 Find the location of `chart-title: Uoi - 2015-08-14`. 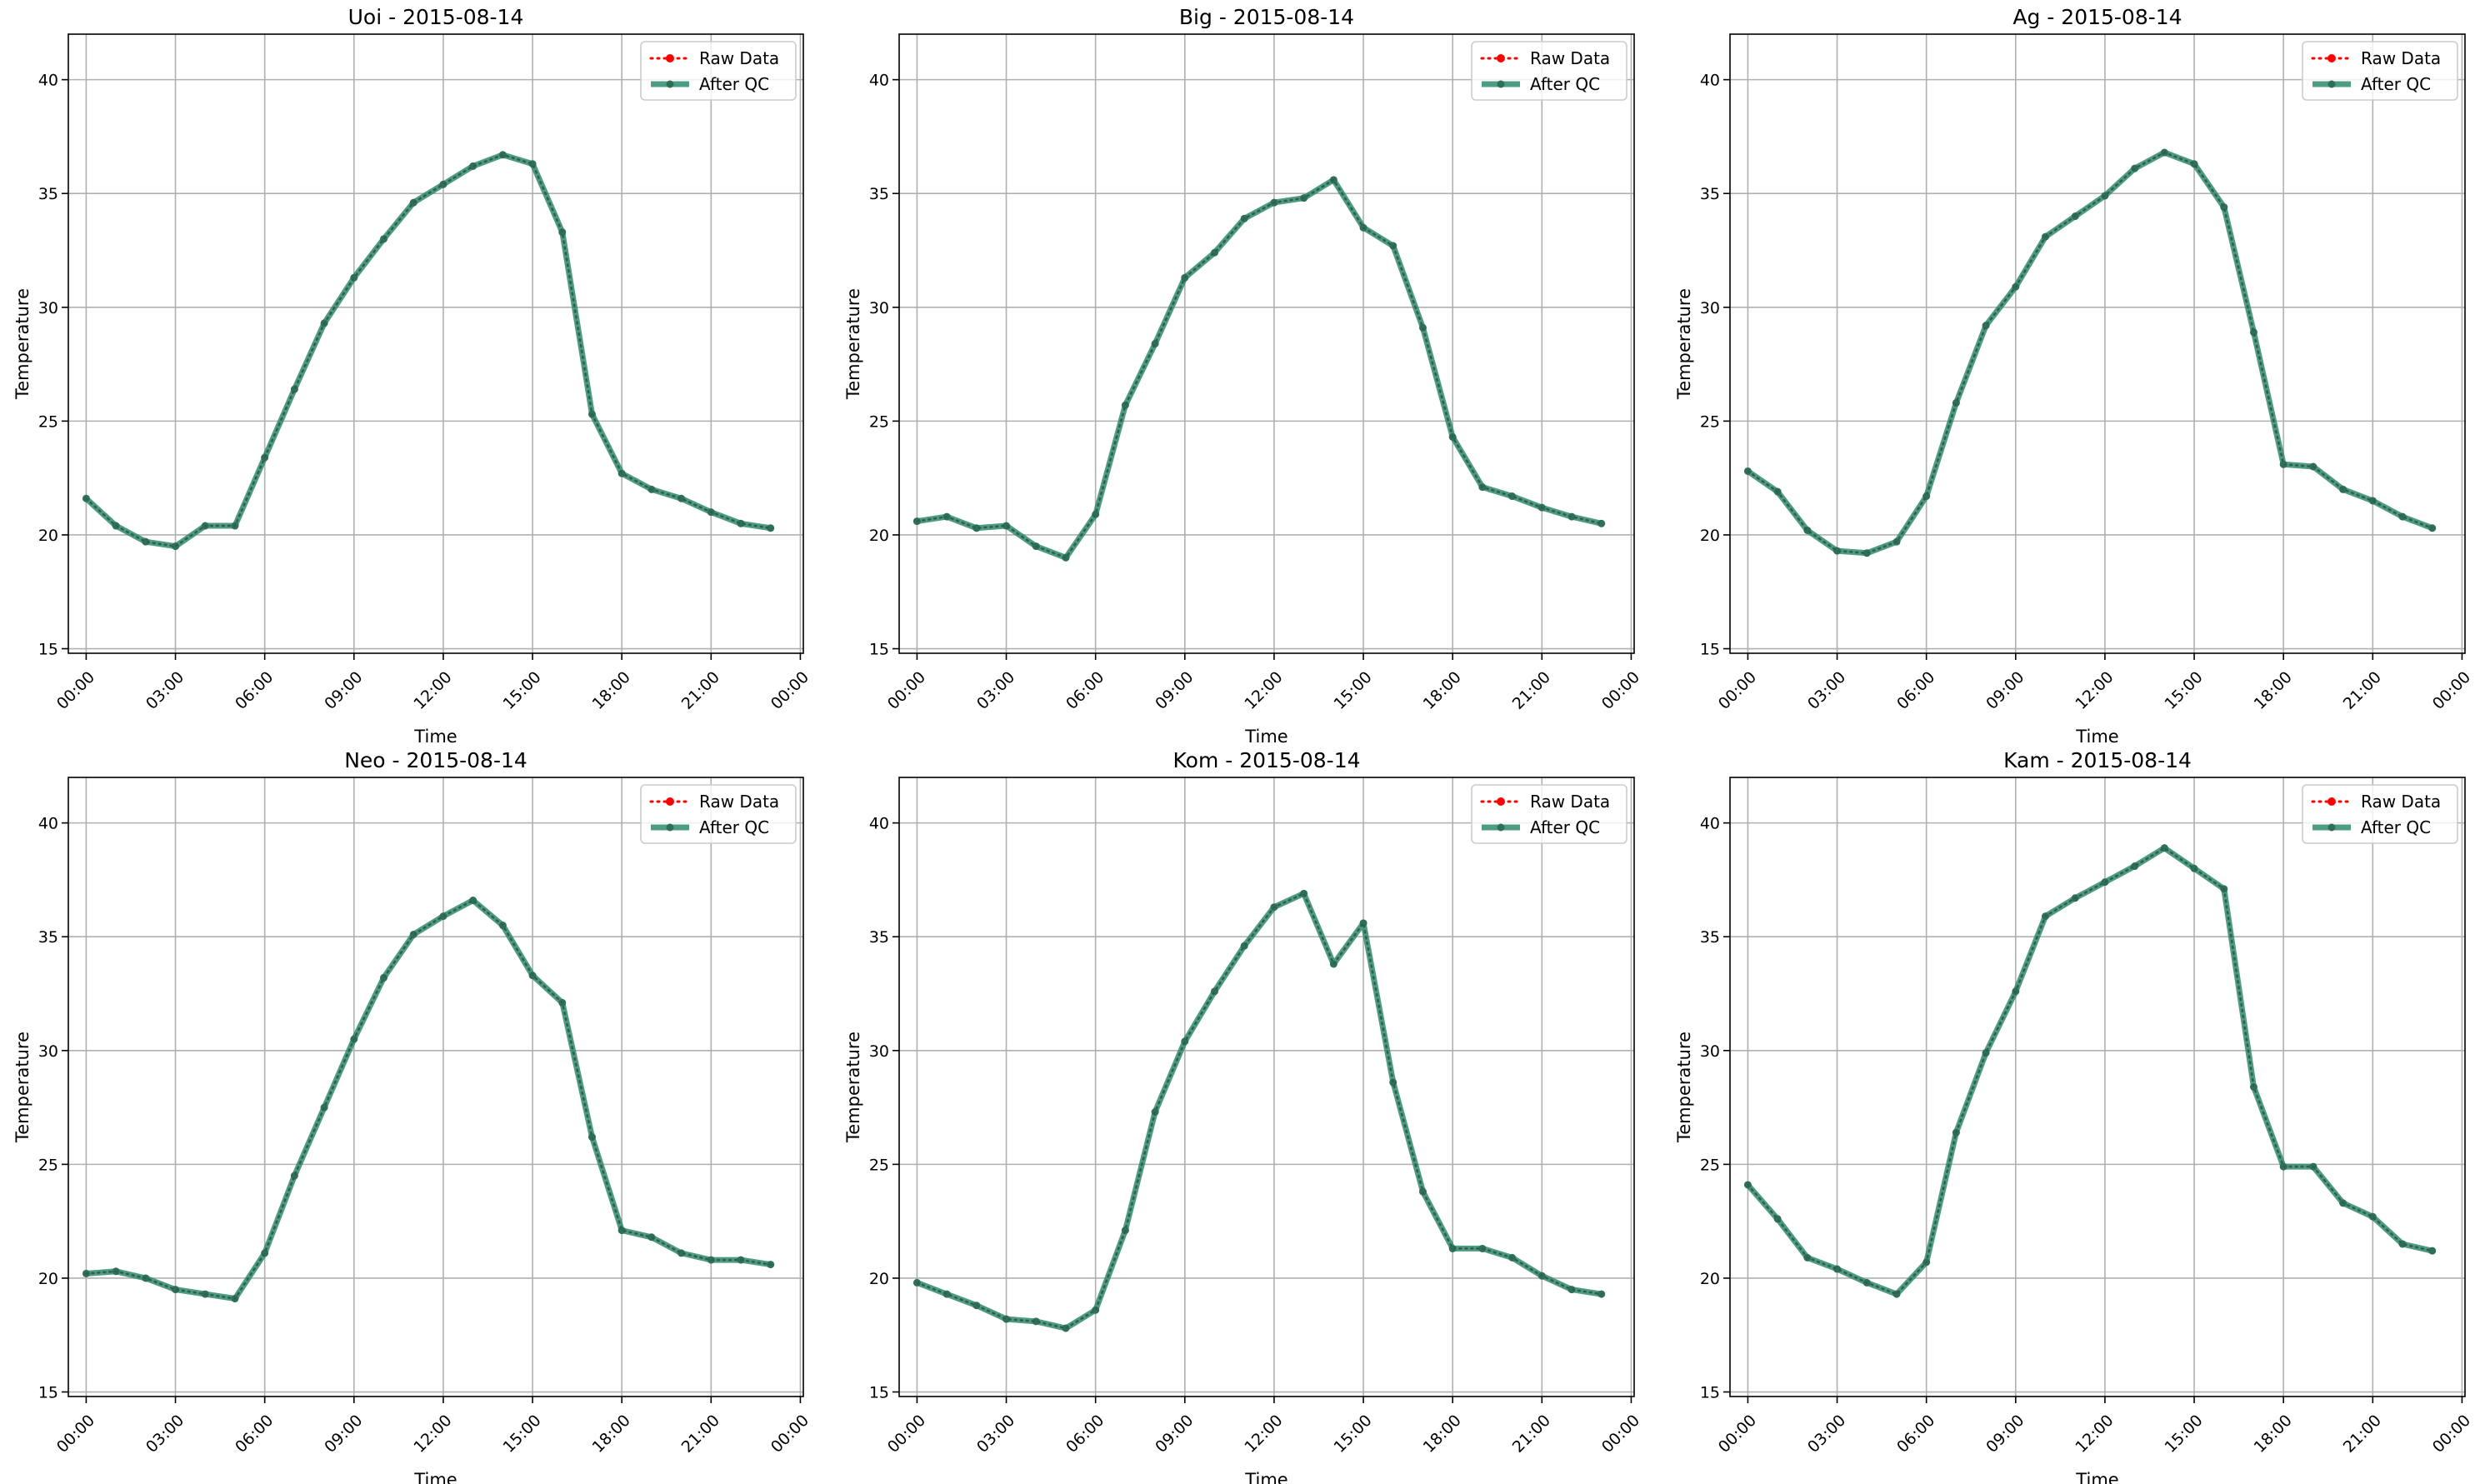

chart-title: Uoi - 2015-08-14 is located at coordinates (436, 17).